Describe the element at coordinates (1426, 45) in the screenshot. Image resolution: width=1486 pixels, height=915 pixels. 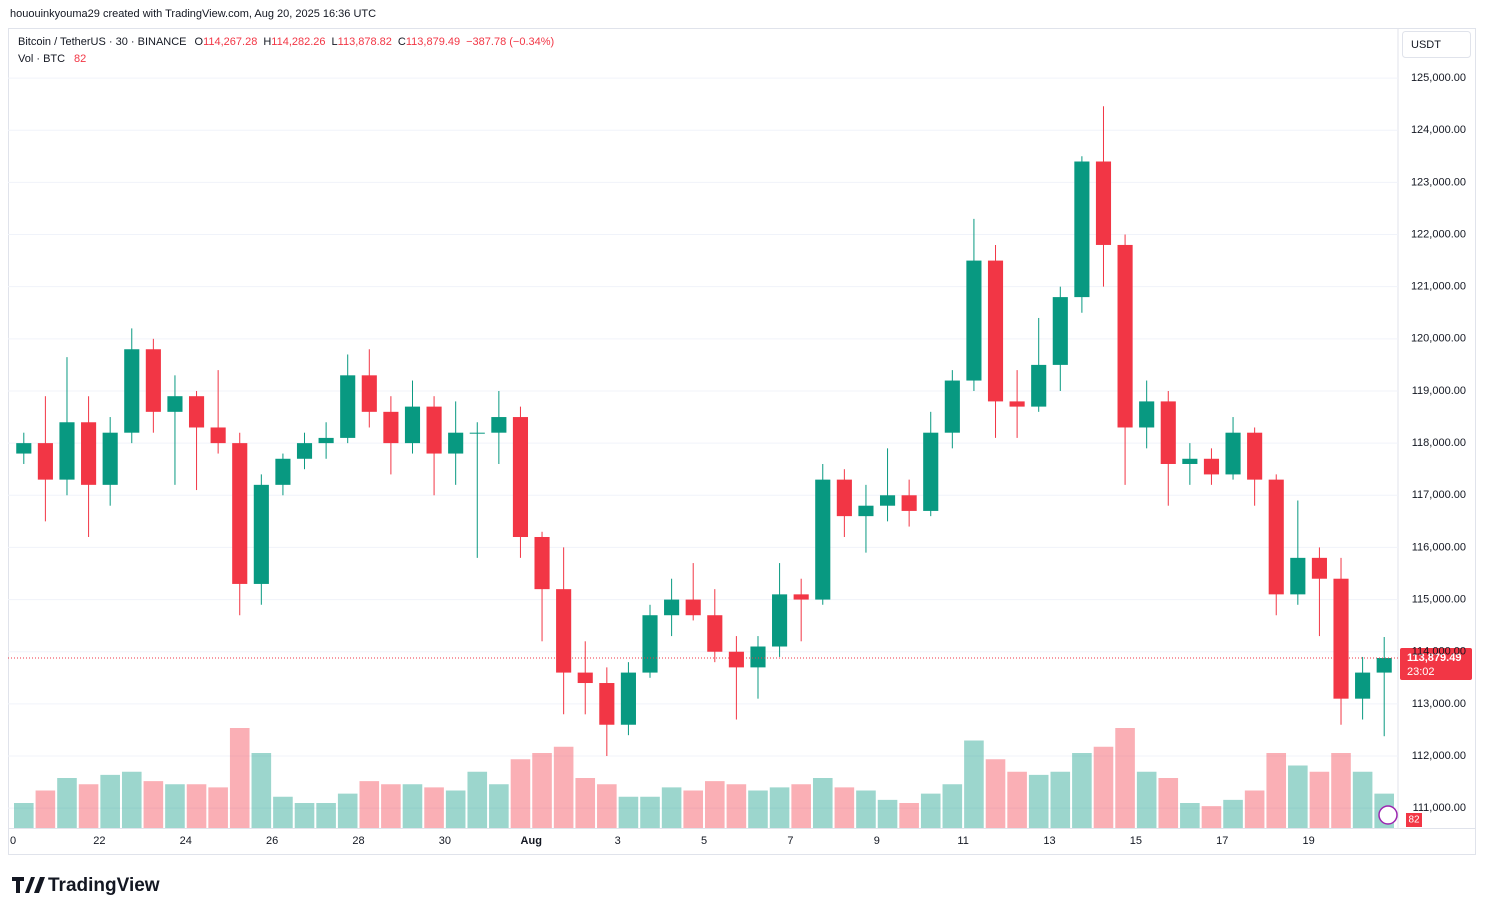
I see `currency-label: USDT` at that location.